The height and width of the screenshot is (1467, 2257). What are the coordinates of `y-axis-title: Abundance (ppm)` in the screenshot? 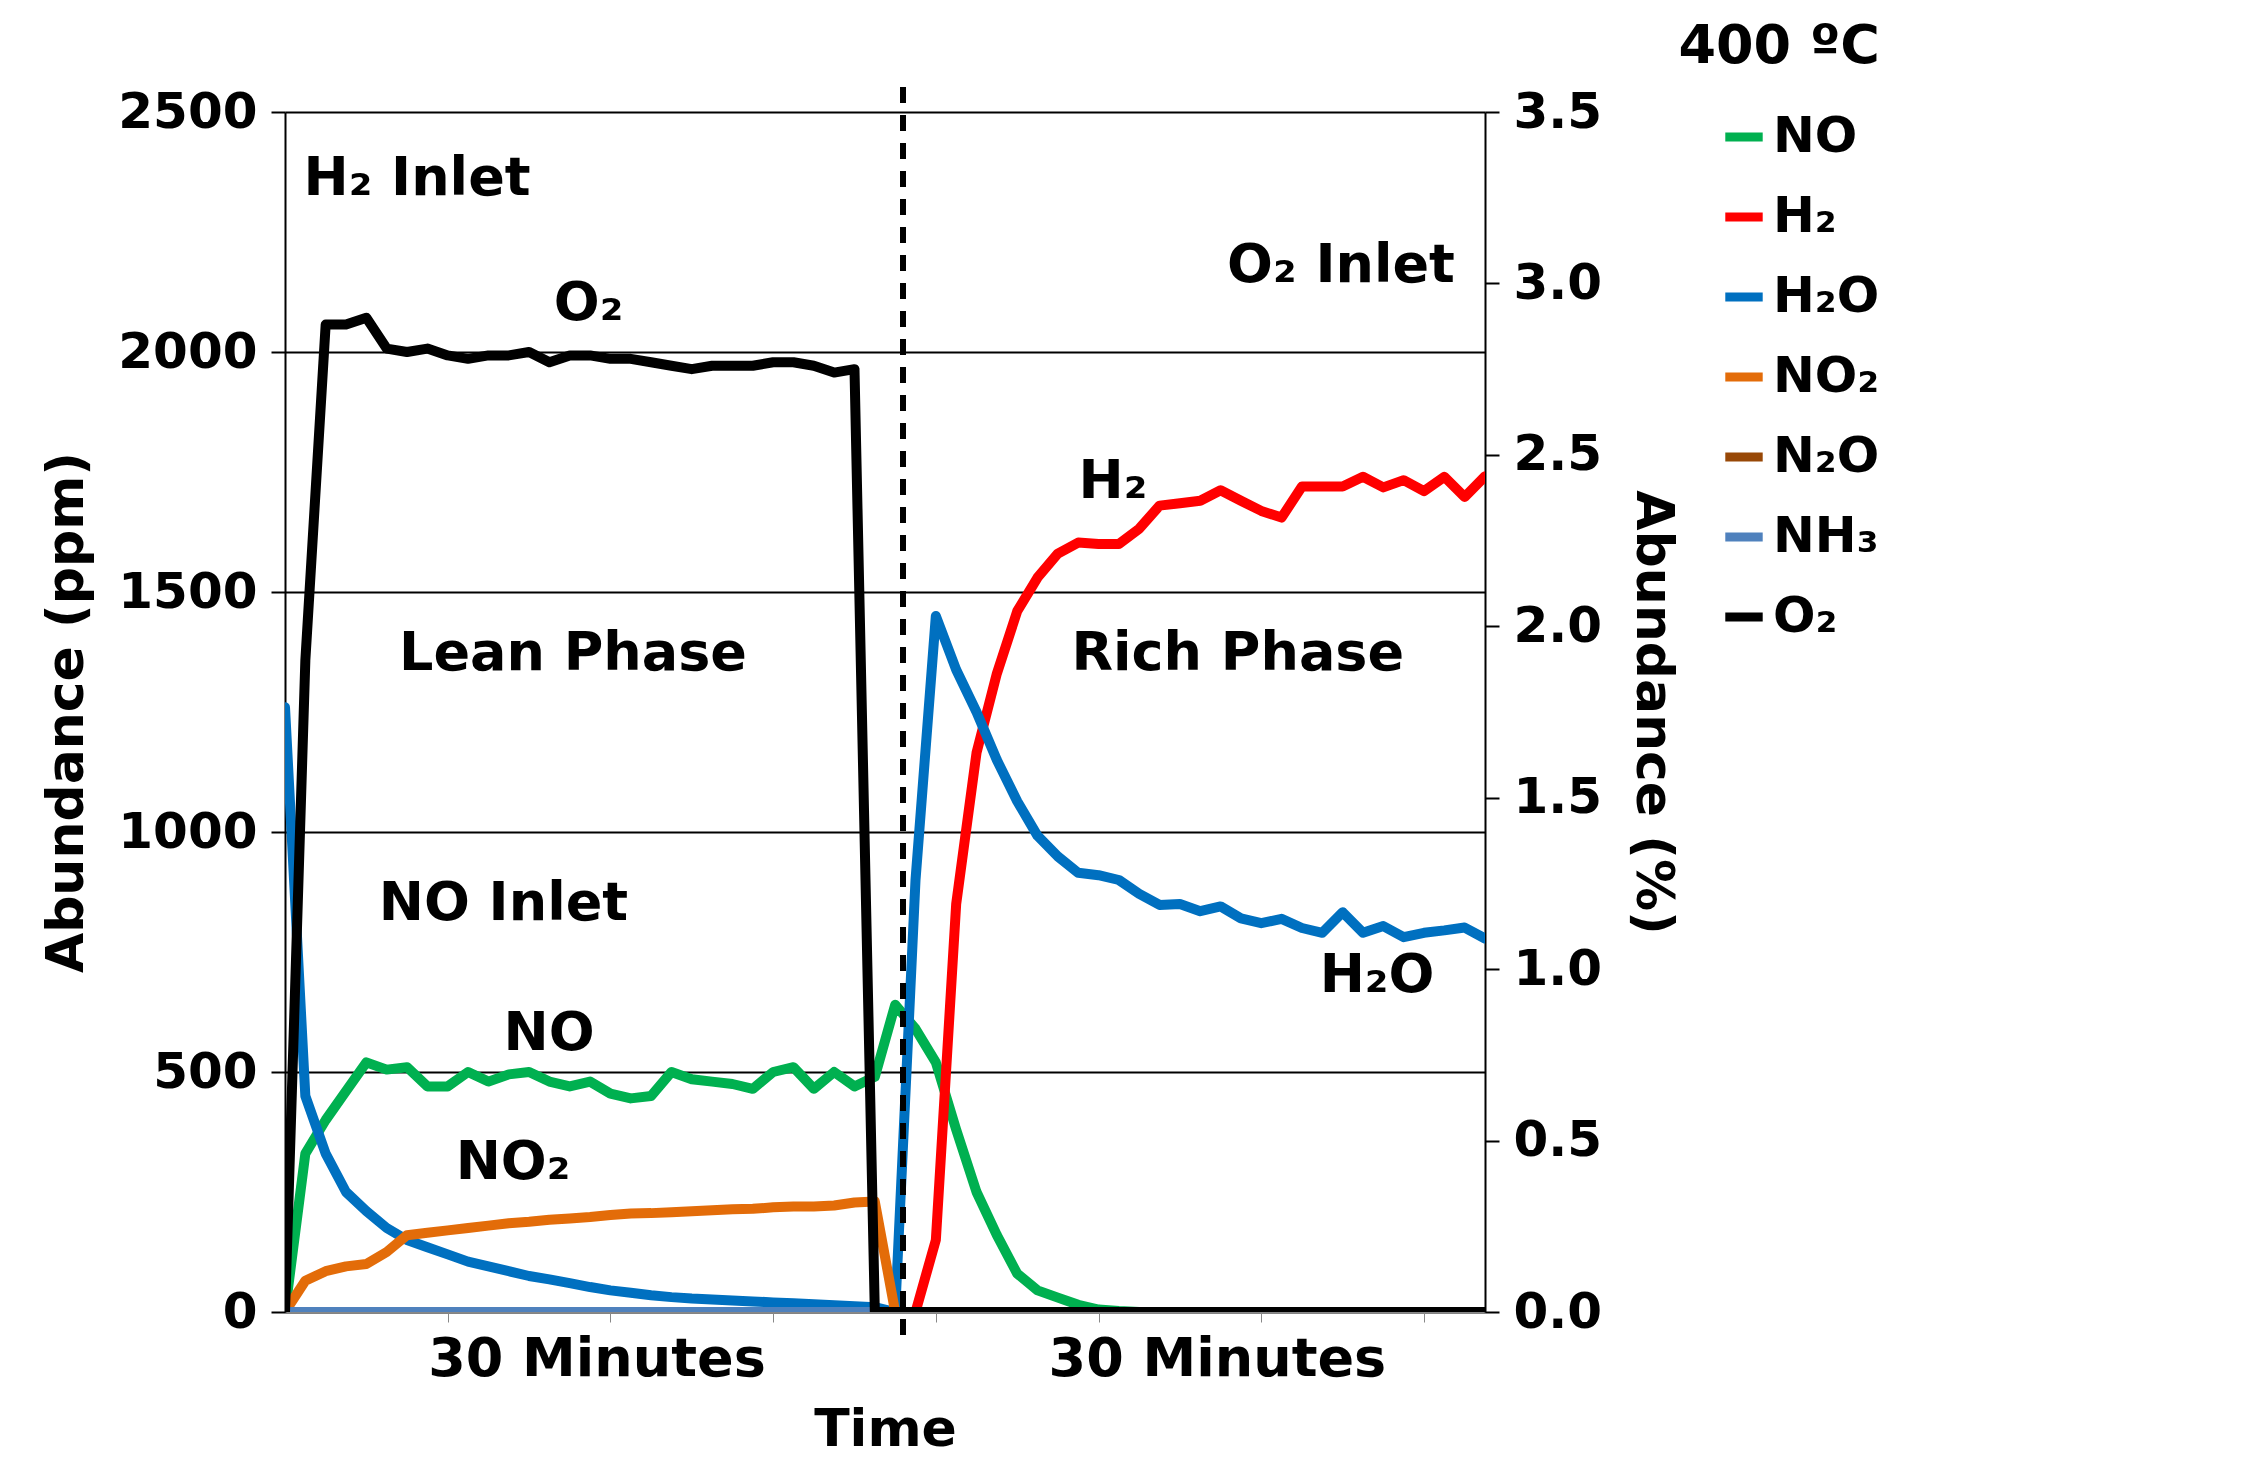 It's located at (65, 712).